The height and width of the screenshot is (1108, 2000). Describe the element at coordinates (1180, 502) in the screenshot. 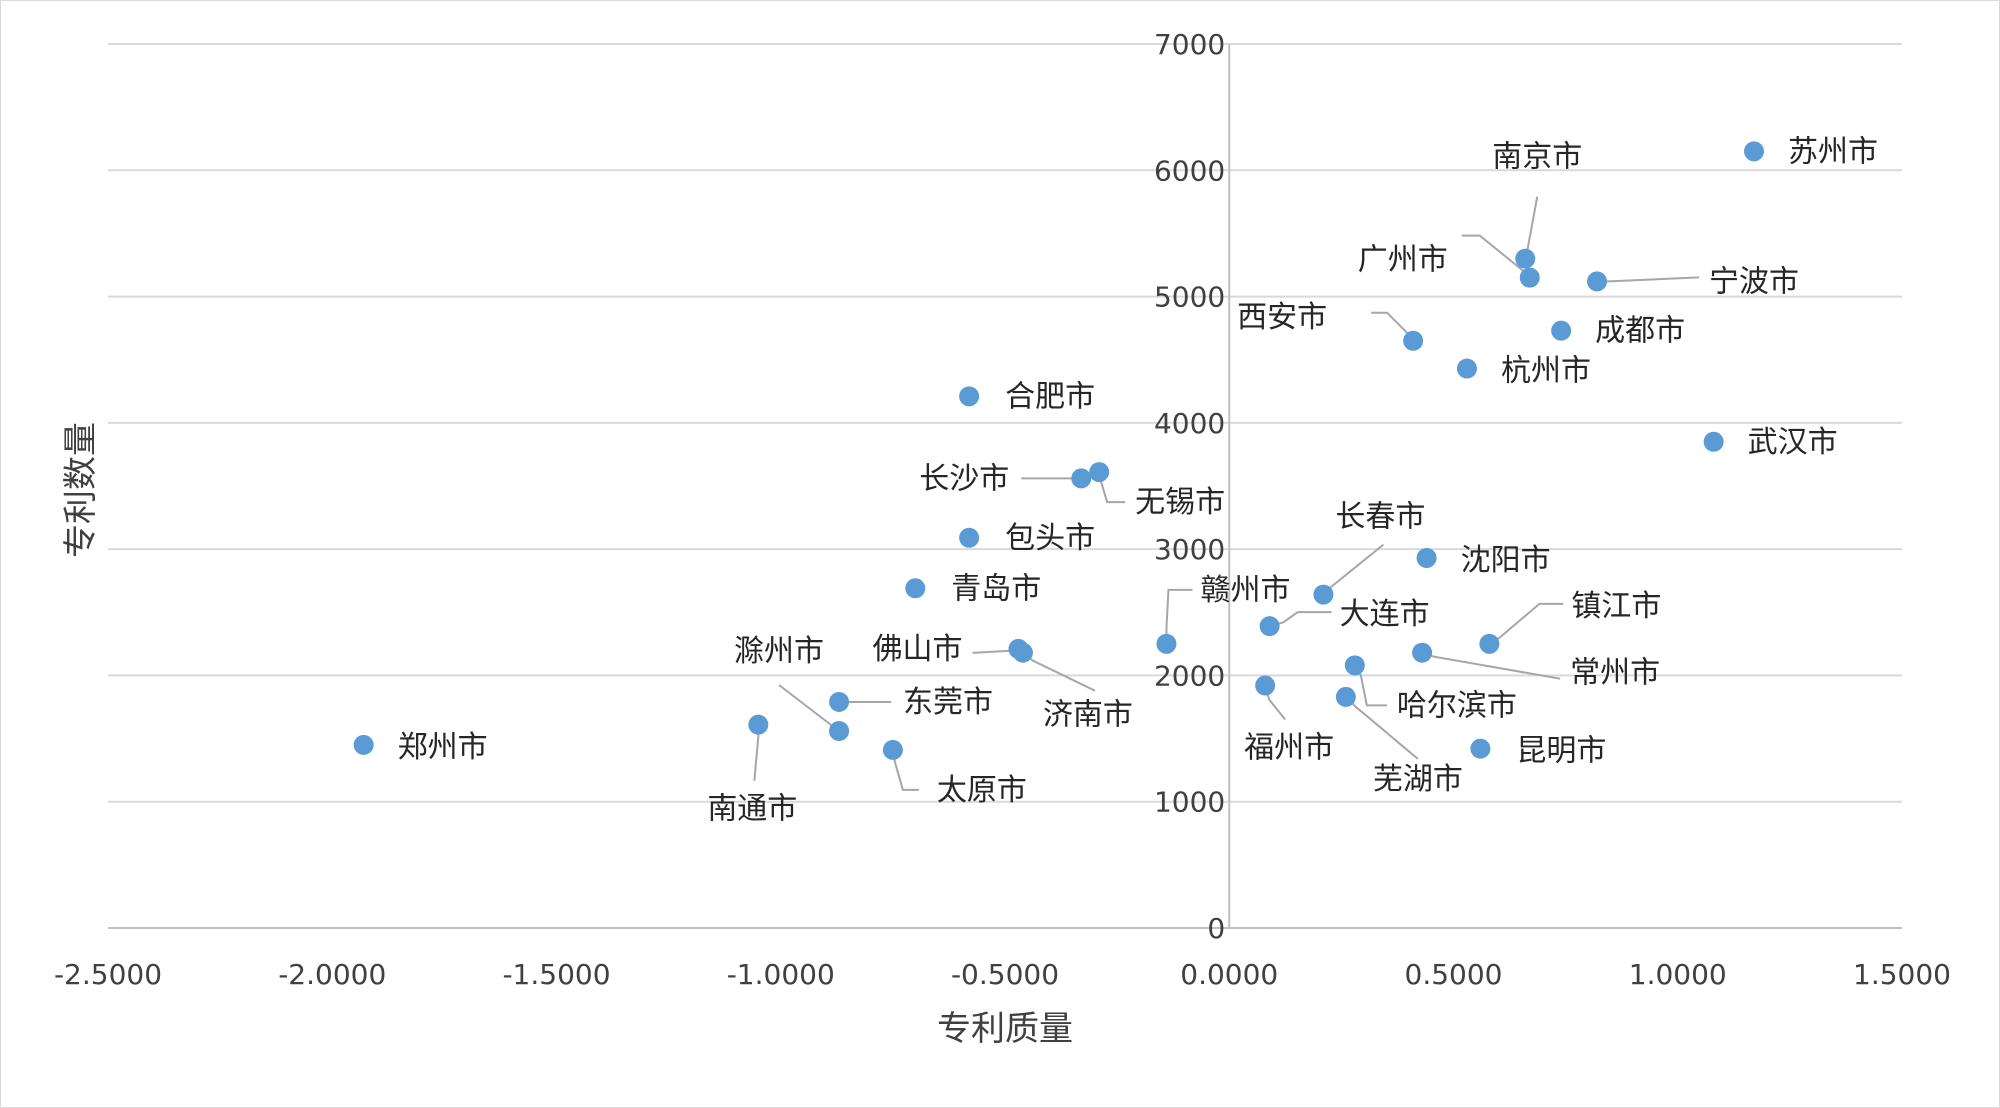

I see `data-label: 无锡市` at that location.